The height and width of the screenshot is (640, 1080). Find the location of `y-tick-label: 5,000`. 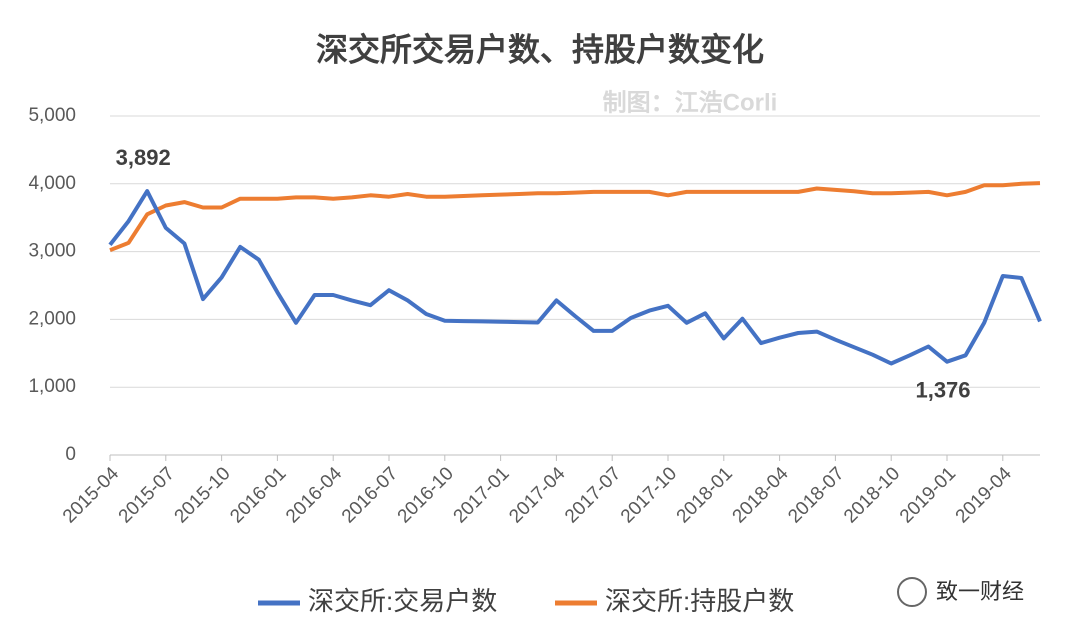

y-tick-label: 5,000 is located at coordinates (52, 115).